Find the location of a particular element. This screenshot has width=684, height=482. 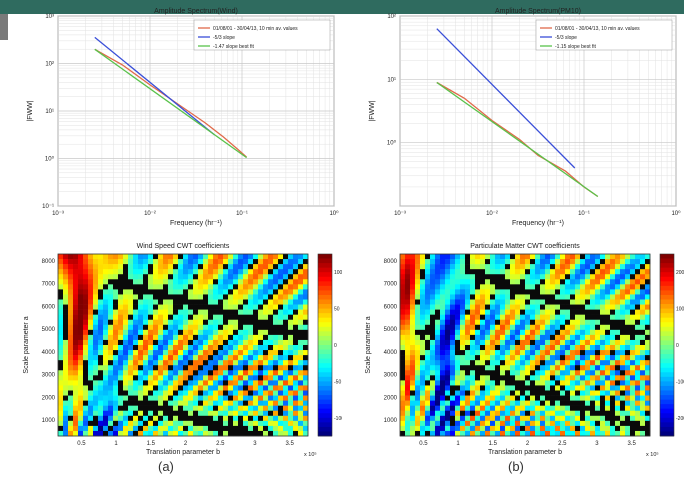

colorbar-step is located at coordinates (667, 393).